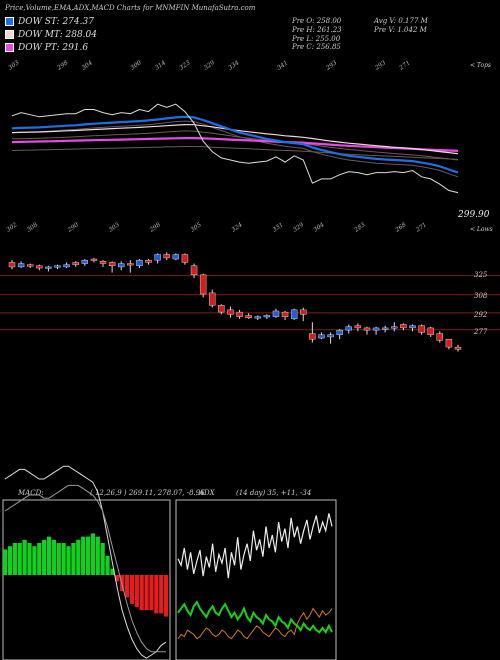  I want to click on top-tick-label: 334, so click(234, 65).